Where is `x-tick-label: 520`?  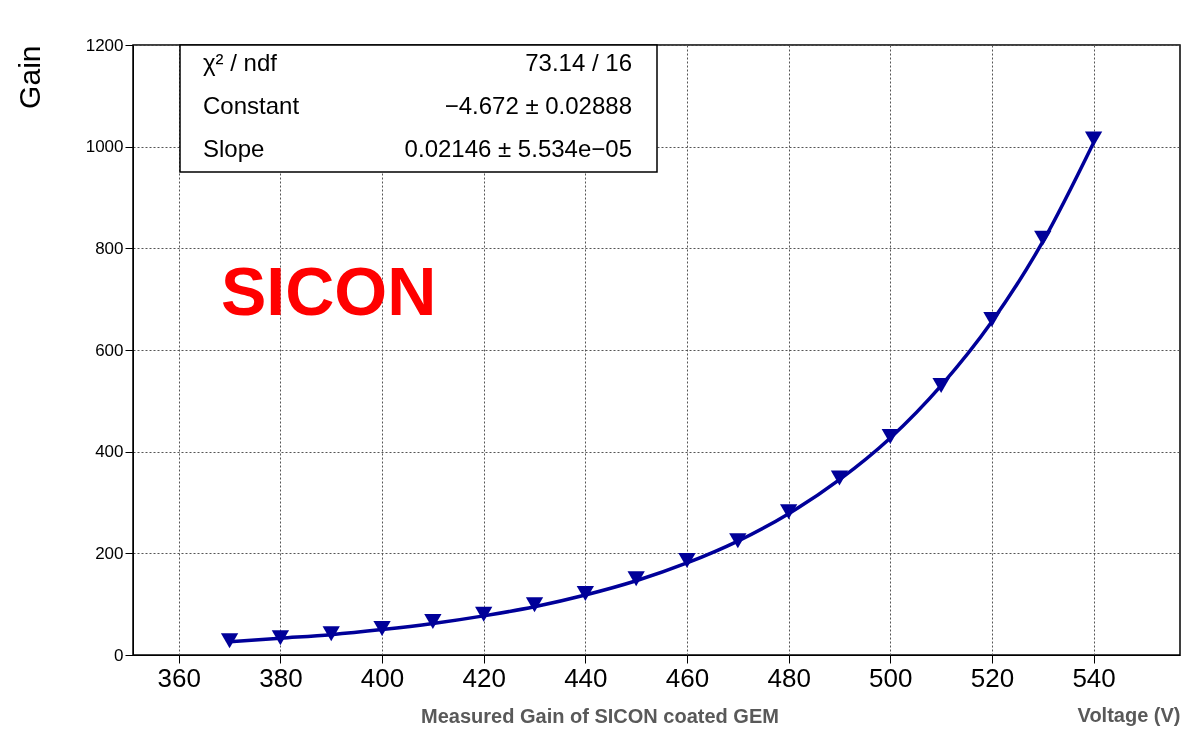
x-tick-label: 520 is located at coordinates (992, 677).